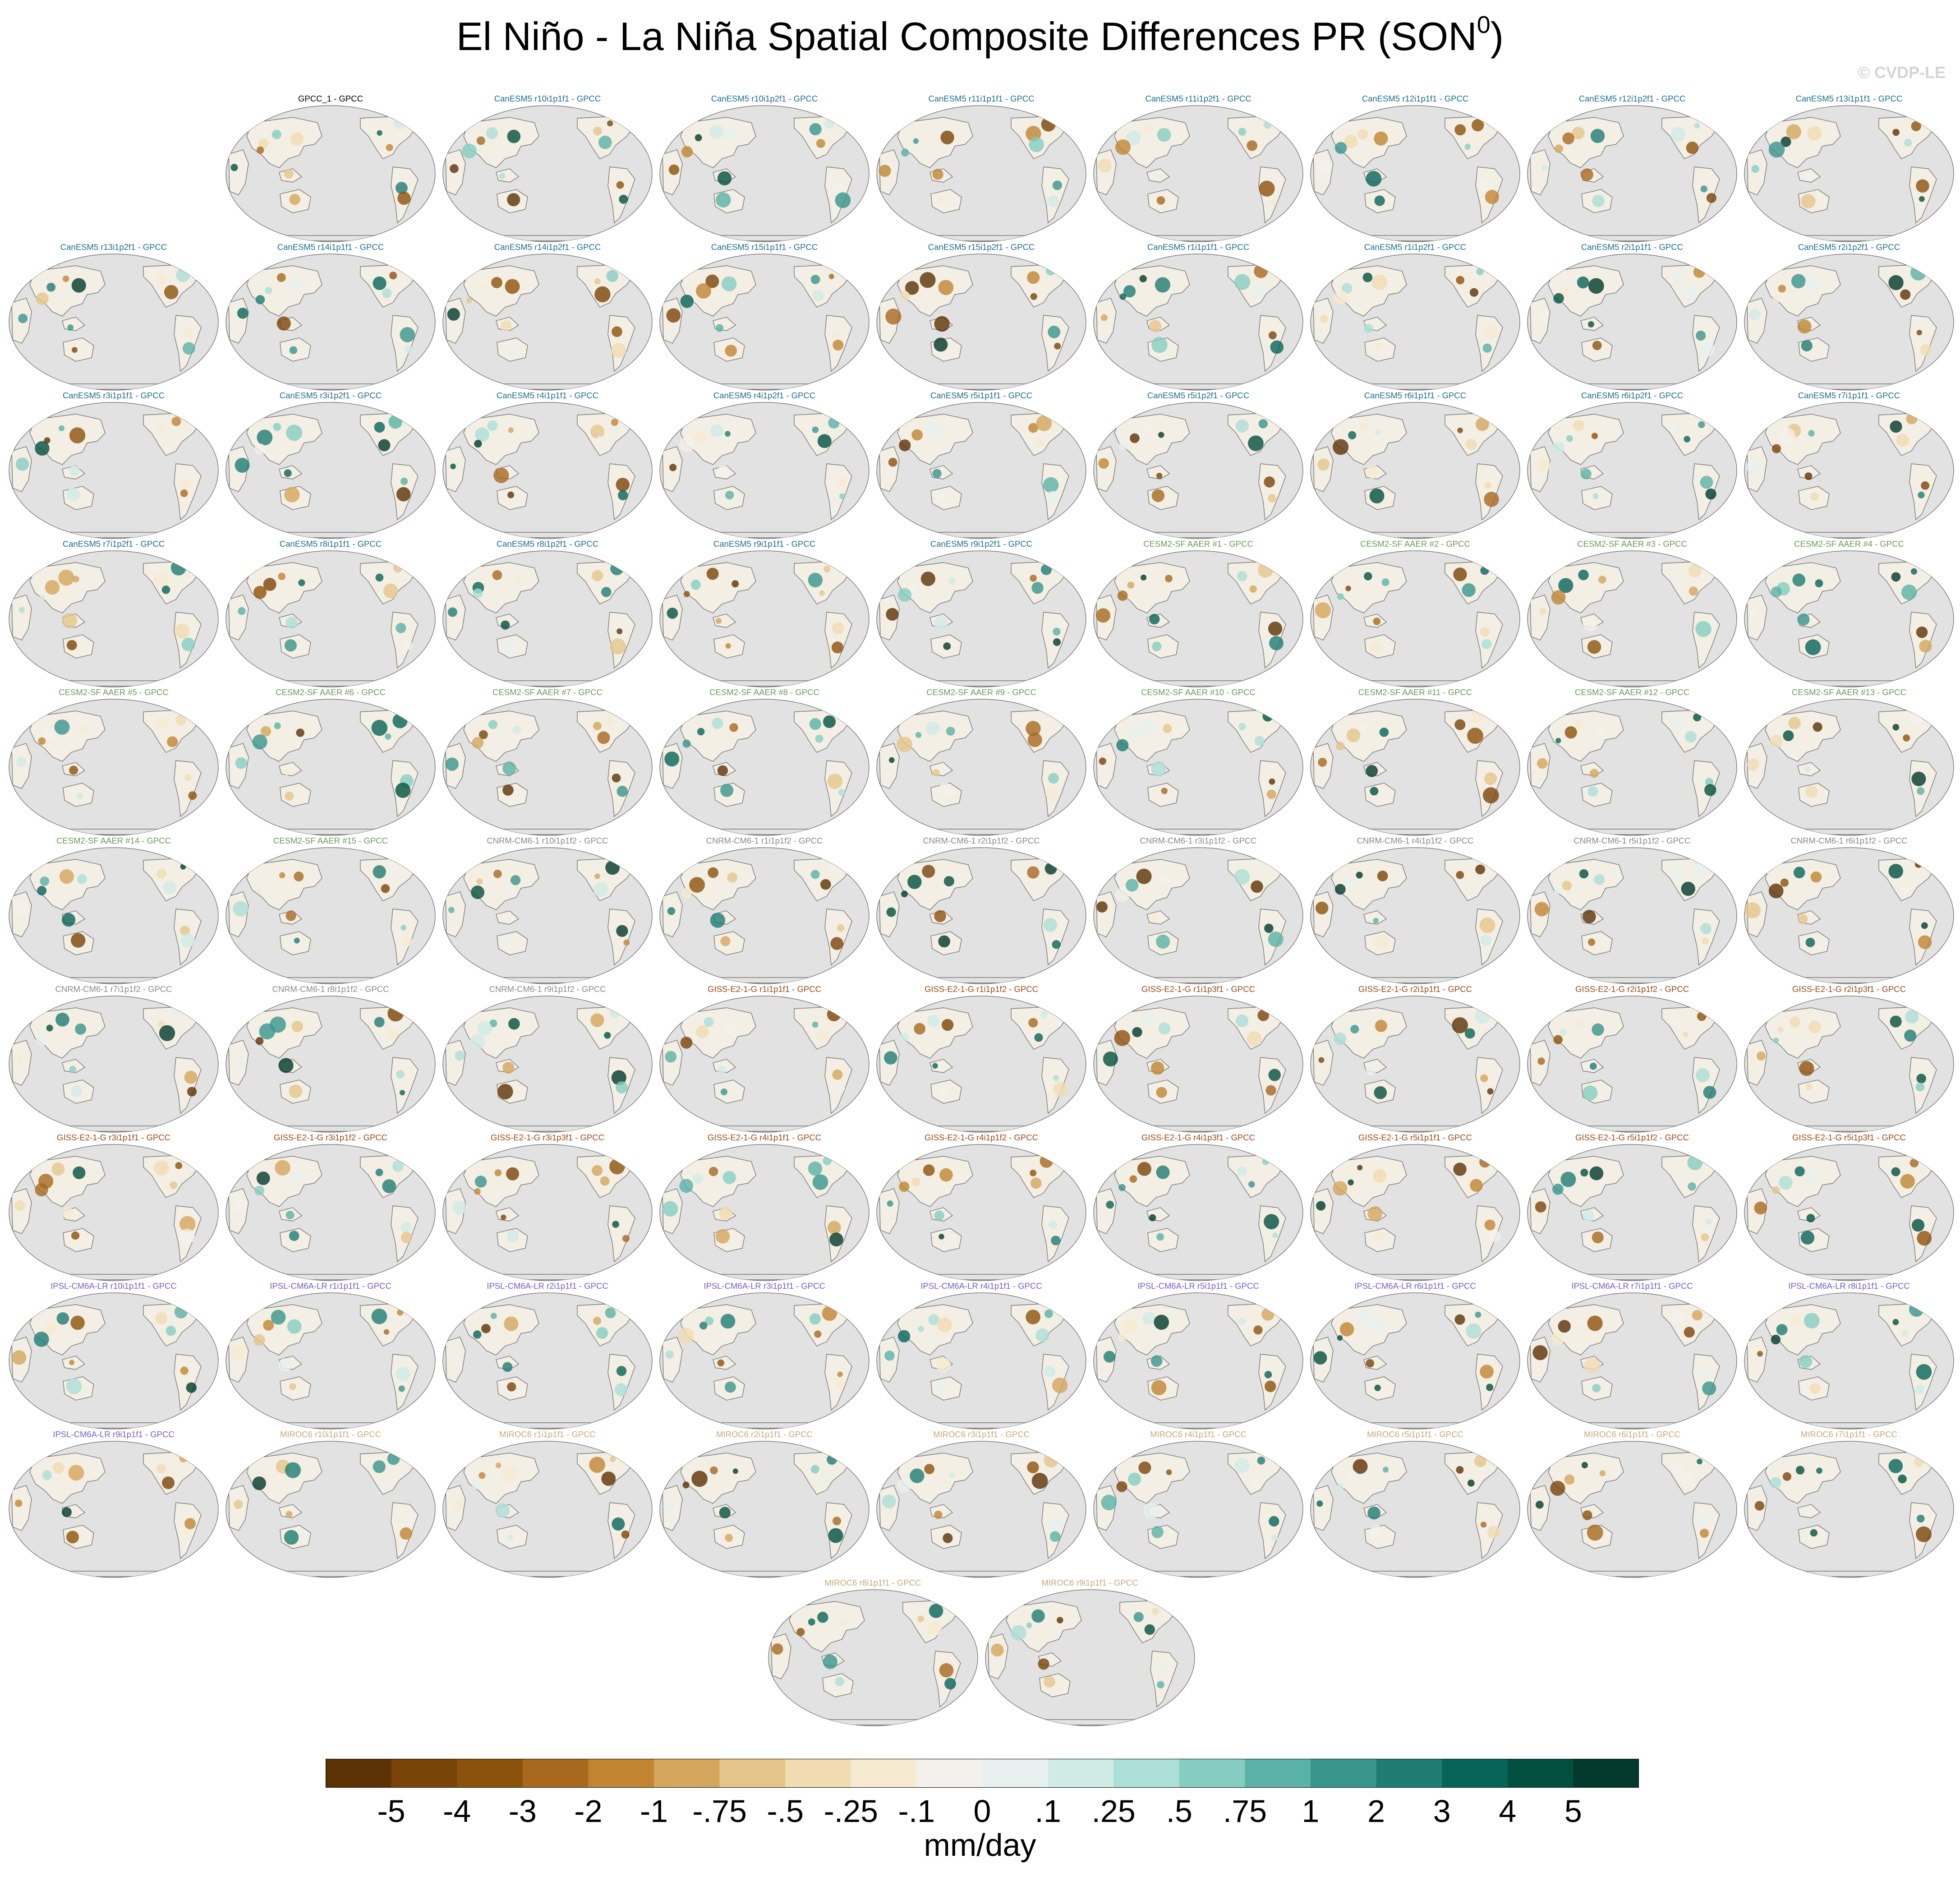 The image size is (1960, 1877). What do you see at coordinates (765, 613) in the screenshot?
I see `map-panel: CanESM5 r9i1p1f1 - GPCC` at bounding box center [765, 613].